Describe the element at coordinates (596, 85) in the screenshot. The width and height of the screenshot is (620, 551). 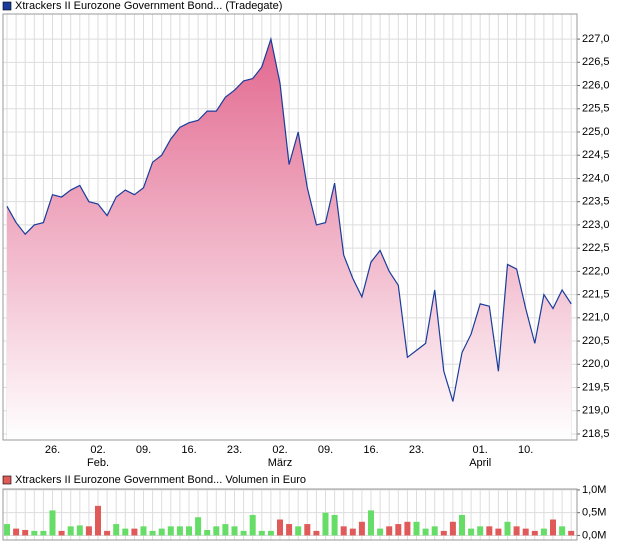
I see `y-tick-label: 226,0` at that location.